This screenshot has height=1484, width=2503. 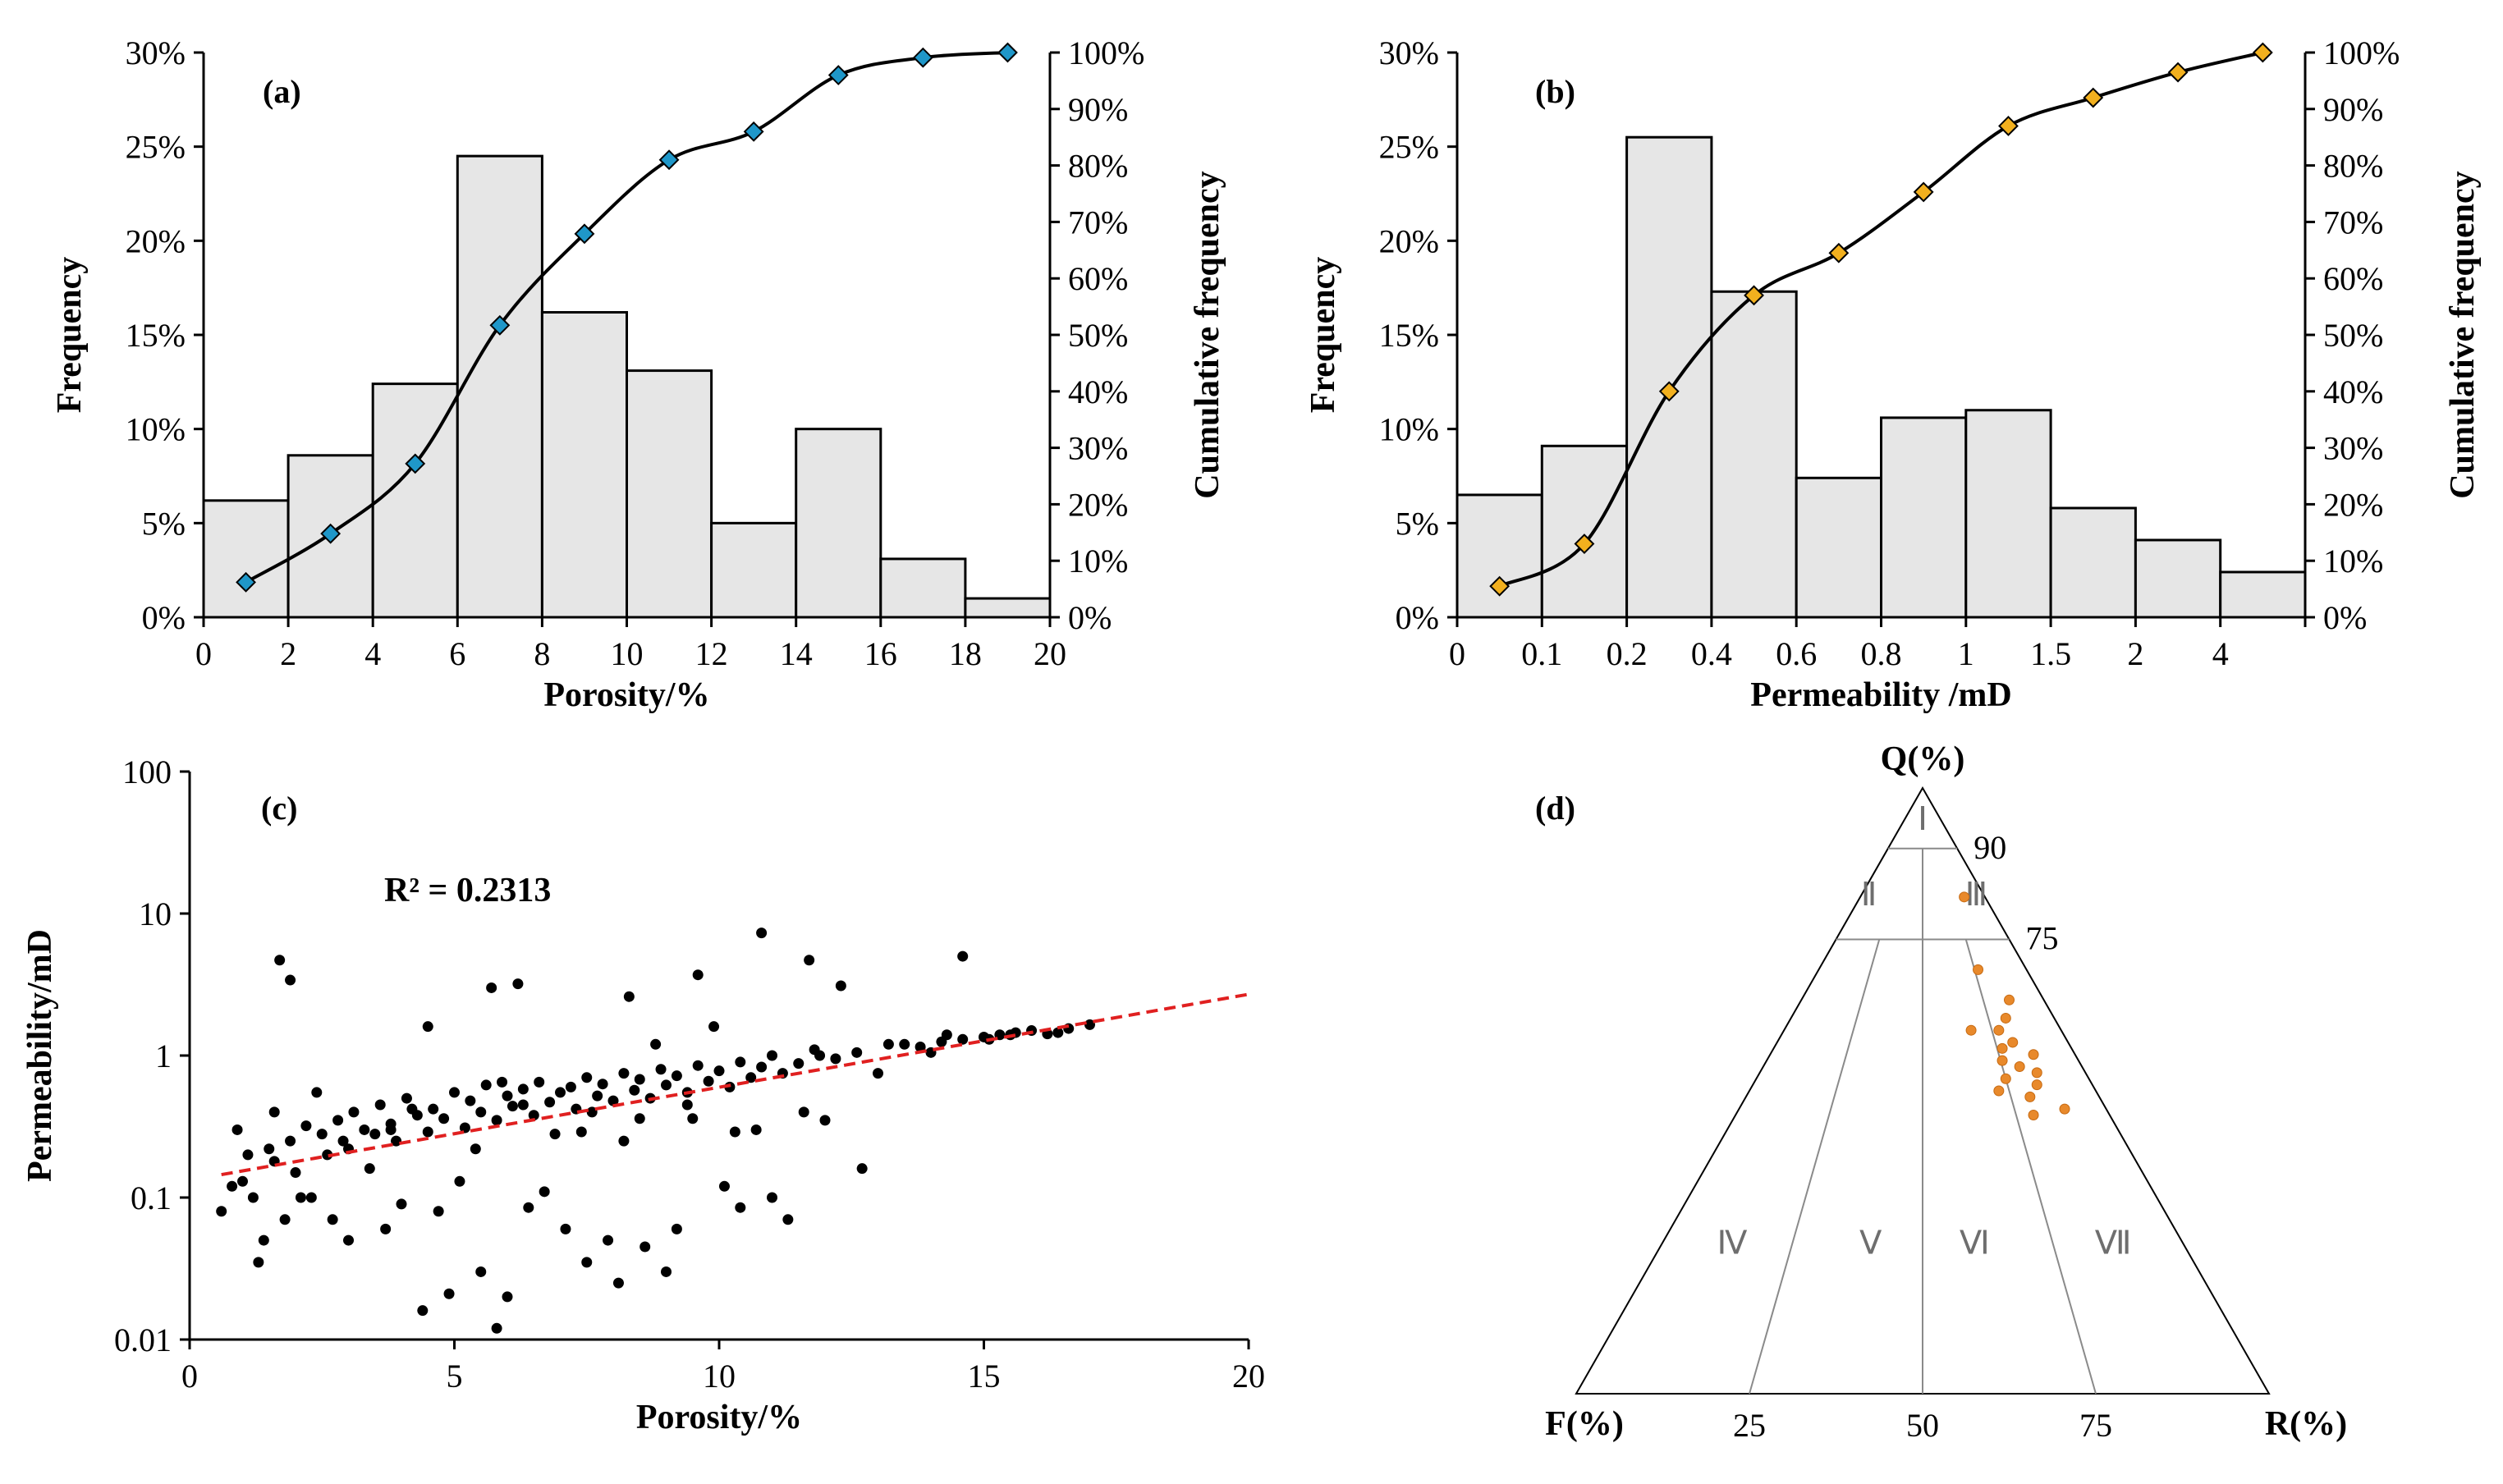 What do you see at coordinates (1098, 166) in the screenshot?
I see `y2-tick-label: 80%` at bounding box center [1098, 166].